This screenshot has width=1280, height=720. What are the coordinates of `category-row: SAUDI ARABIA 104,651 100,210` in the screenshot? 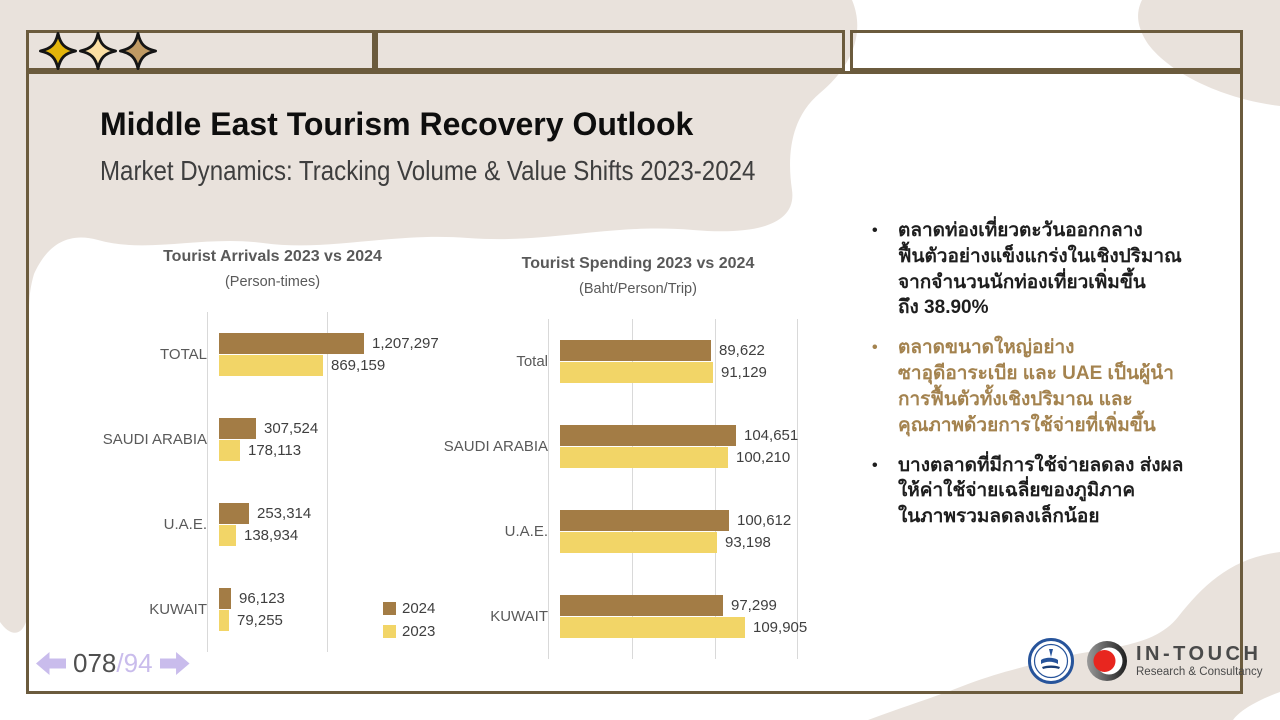 It's located at (638, 446).